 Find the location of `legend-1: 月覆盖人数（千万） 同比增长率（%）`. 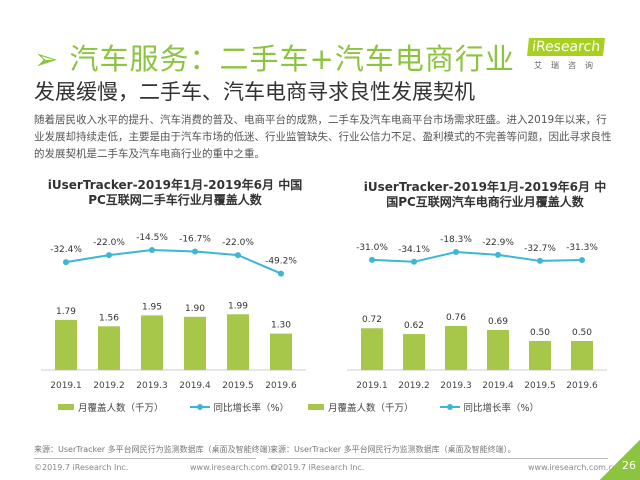

legend-1: 月覆盖人数（千万） 同比增长率（%） is located at coordinates (173, 407).